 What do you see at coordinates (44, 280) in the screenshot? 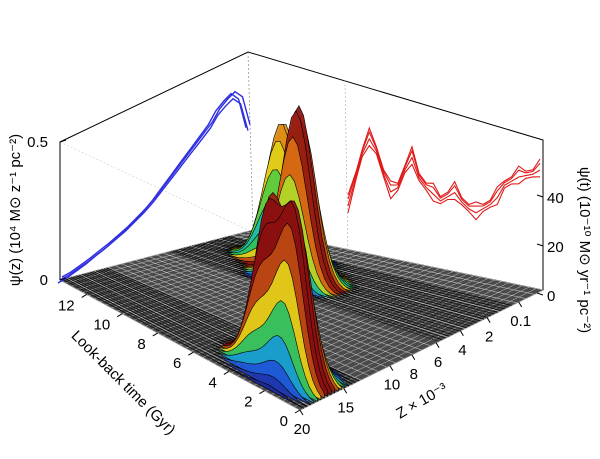
I see `left-wall-tick-label: 0` at bounding box center [44, 280].